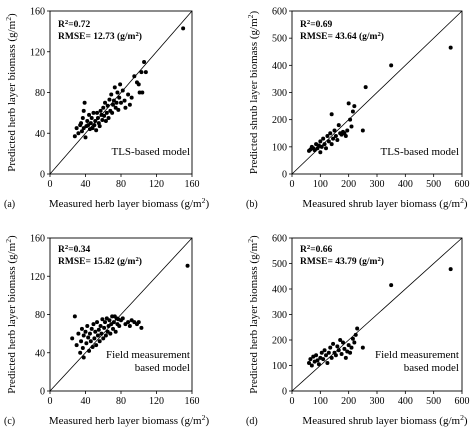 This screenshot has height=432, width=474. Describe the element at coordinates (86, 184) in the screenshot. I see `x-tick-label: 40` at that location.